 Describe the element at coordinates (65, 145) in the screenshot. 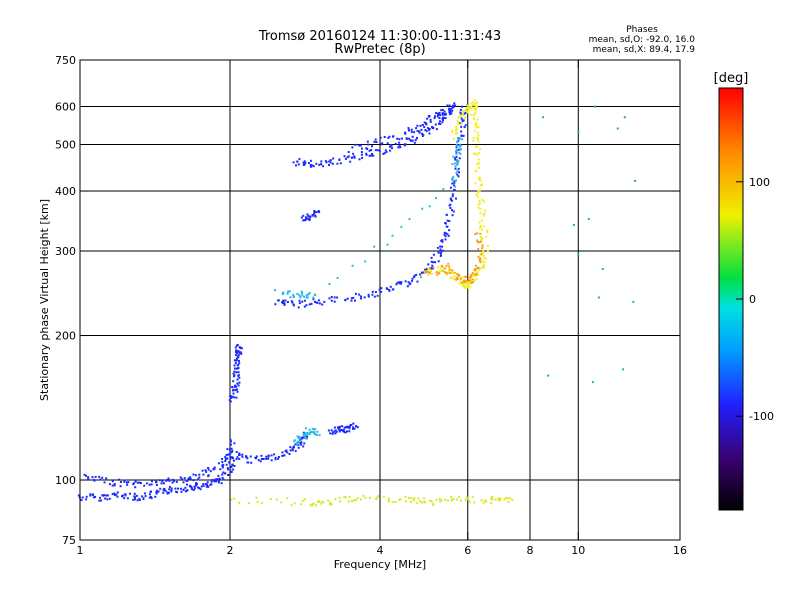

I see `y-tick-label: 500` at that location.